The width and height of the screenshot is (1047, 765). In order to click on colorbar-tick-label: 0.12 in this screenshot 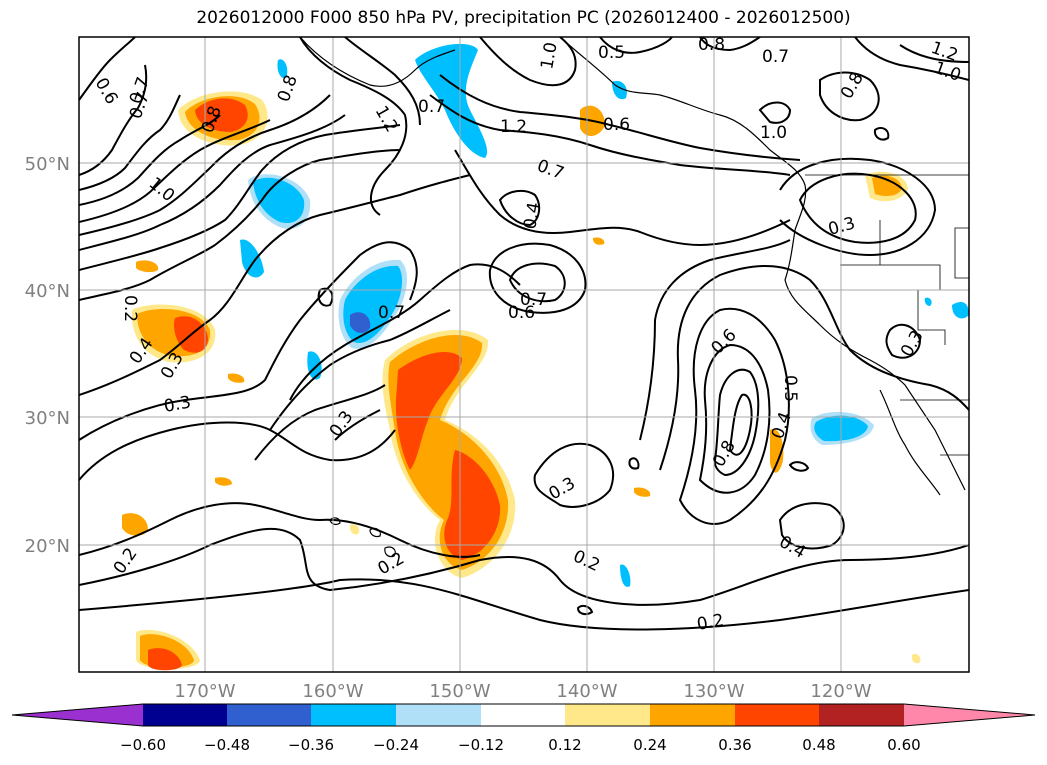, I will do `click(564, 745)`.